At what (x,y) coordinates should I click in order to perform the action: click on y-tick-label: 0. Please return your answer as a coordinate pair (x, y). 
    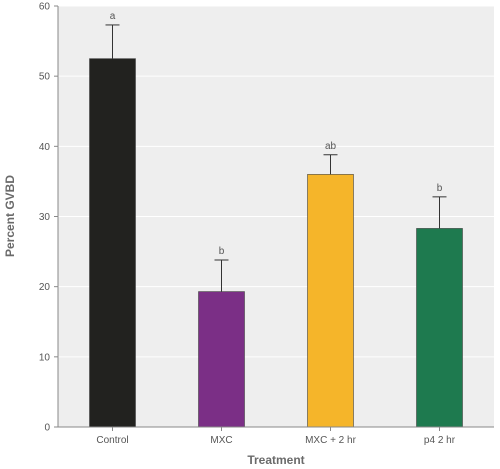
    Looking at the image, I should click on (47, 428).